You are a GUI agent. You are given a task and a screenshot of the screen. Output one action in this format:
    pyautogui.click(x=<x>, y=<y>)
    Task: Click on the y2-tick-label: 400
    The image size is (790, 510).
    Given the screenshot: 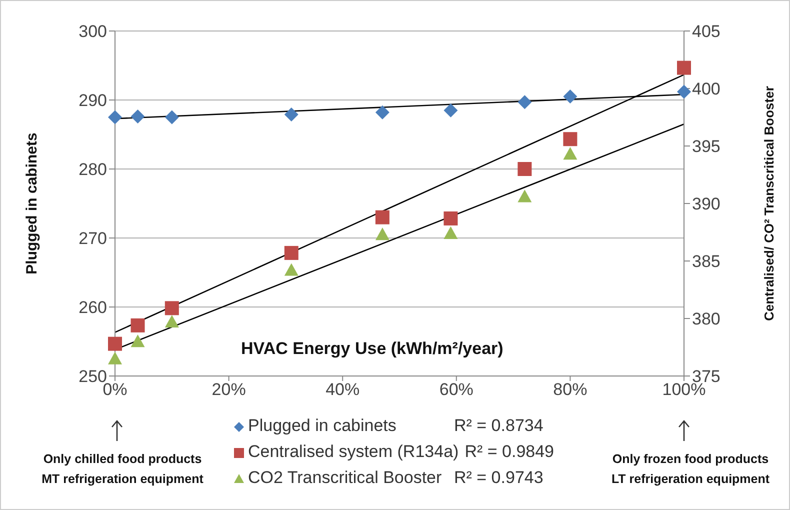 What is the action you would take?
    pyautogui.click(x=706, y=89)
    